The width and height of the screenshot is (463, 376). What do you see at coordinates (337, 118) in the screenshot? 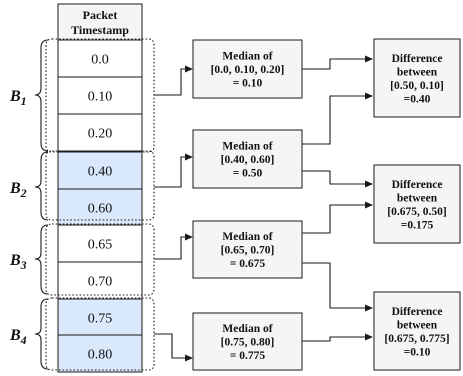
I see `connector-m2-d1` at bounding box center [337, 118].